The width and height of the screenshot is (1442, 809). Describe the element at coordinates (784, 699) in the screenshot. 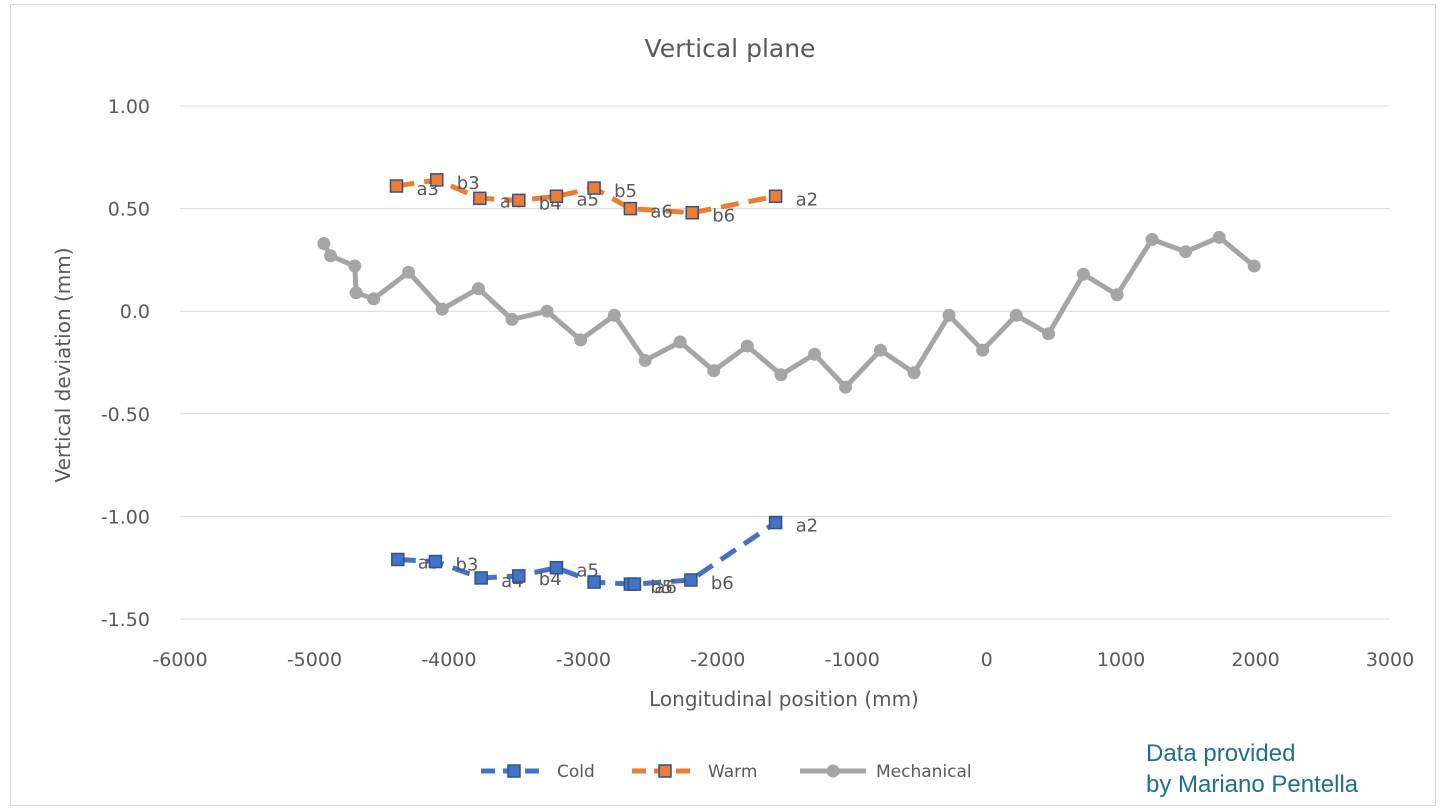

I see `x-axis-label: Longitudinal position (mm)` at that location.